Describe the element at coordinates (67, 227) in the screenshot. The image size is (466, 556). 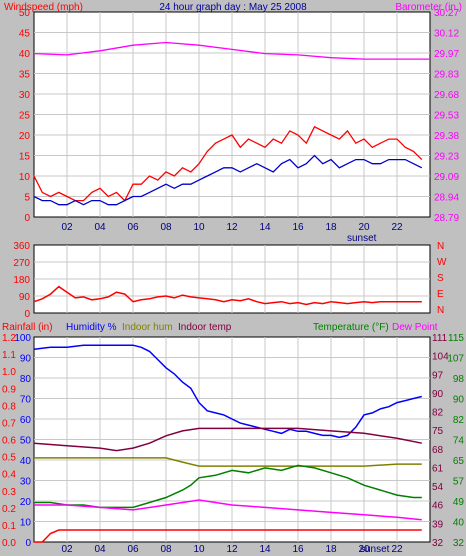
I see `x-tick-top-02: 02` at that location.